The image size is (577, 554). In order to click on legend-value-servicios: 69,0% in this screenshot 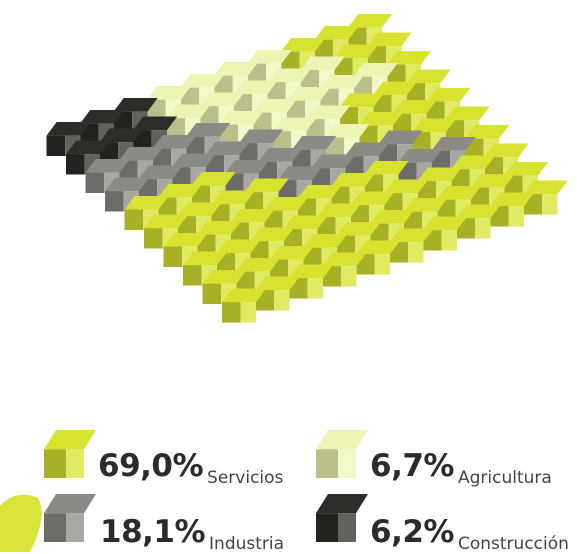, I will do `click(151, 466)`.